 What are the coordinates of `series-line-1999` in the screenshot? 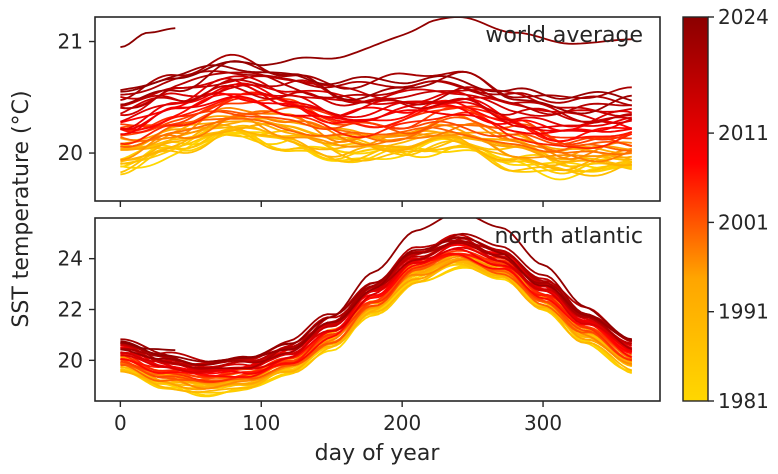 It's located at (376, 133).